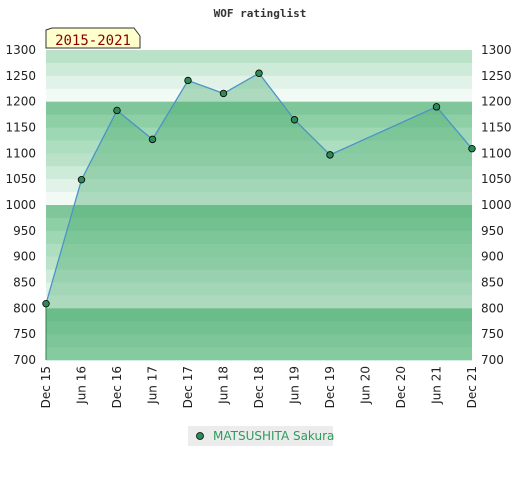 Image resolution: width=520 pixels, height=480 pixels. What do you see at coordinates (82, 385) in the screenshot?
I see `x-tick-label: Jun 16` at bounding box center [82, 385].